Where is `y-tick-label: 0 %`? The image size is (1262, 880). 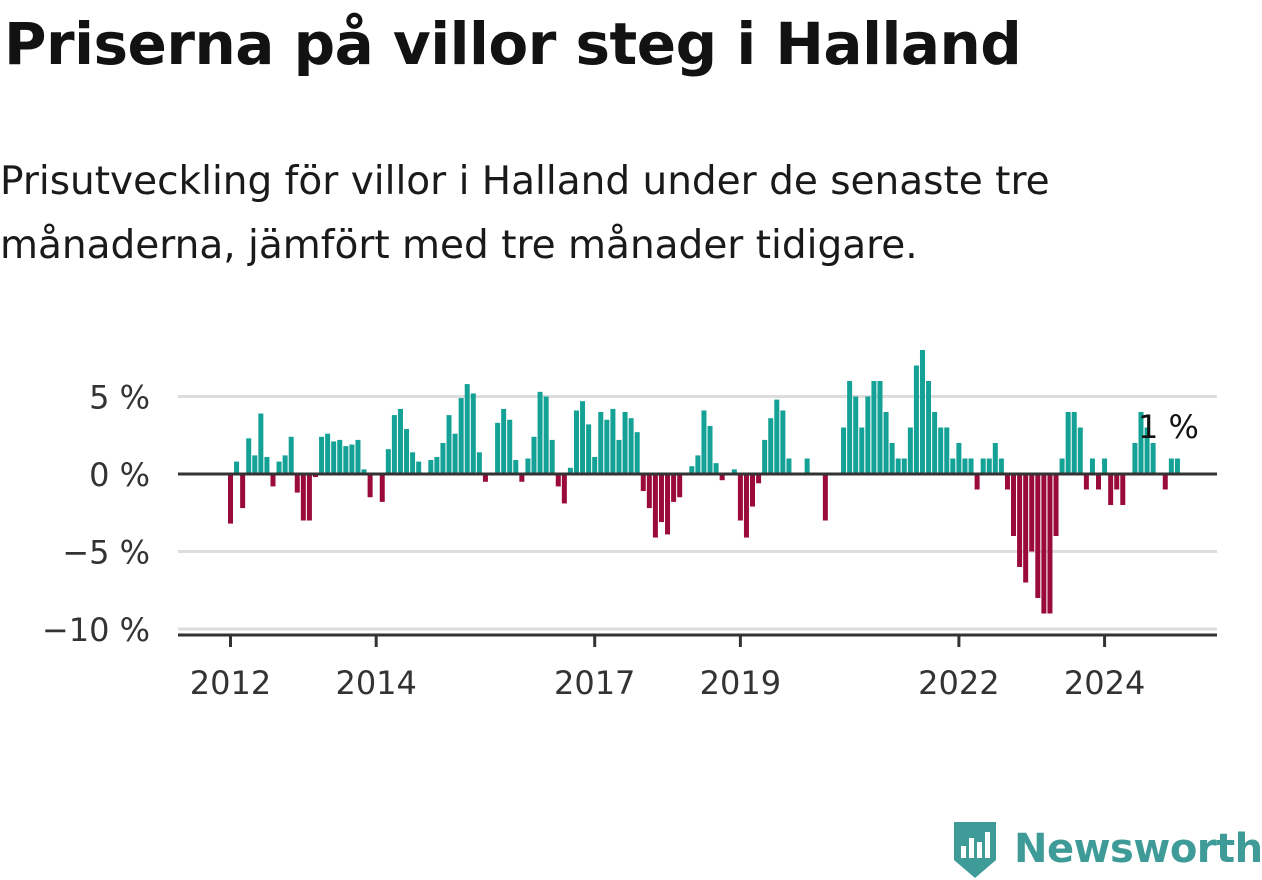
y-tick-label: 0 % is located at coordinates (119, 475).